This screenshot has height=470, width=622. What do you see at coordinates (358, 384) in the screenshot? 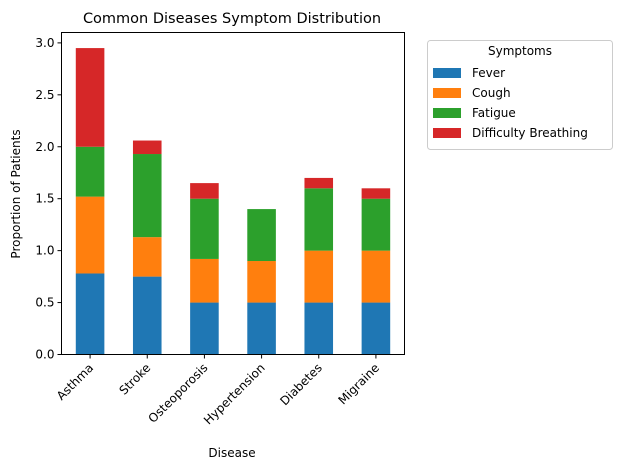
I see `x-tick-label: Migraine` at bounding box center [358, 384].